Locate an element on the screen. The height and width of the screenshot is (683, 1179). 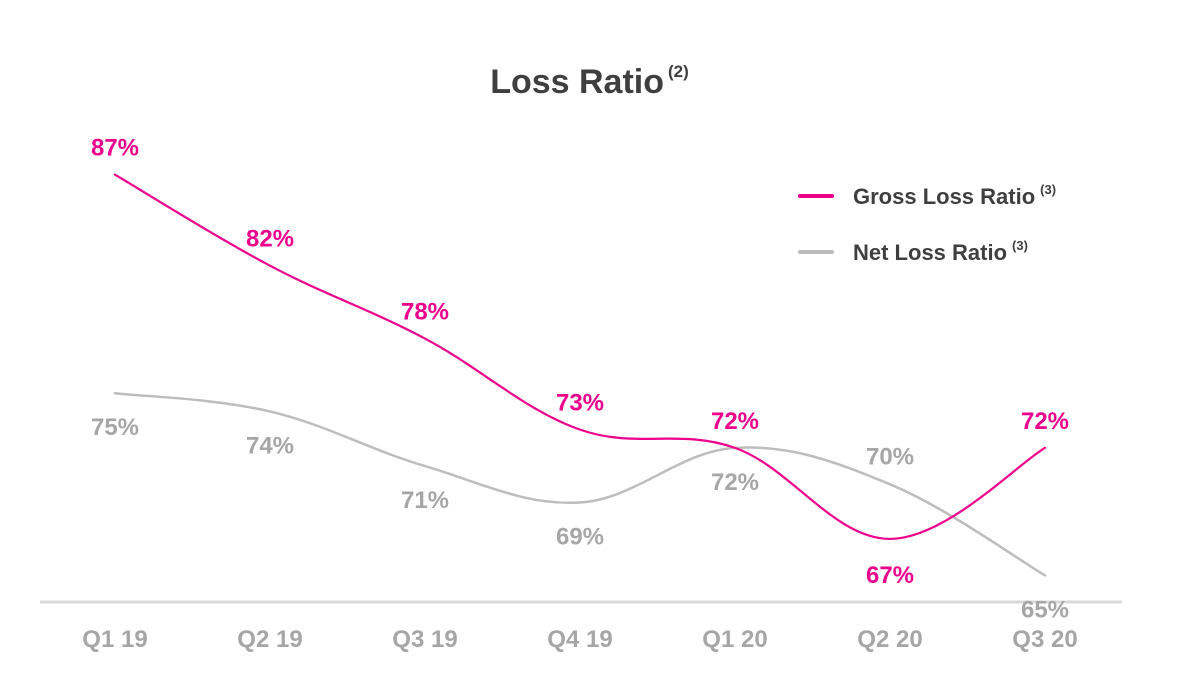
chart-title: Loss Ratio (2) is located at coordinates (589, 81).